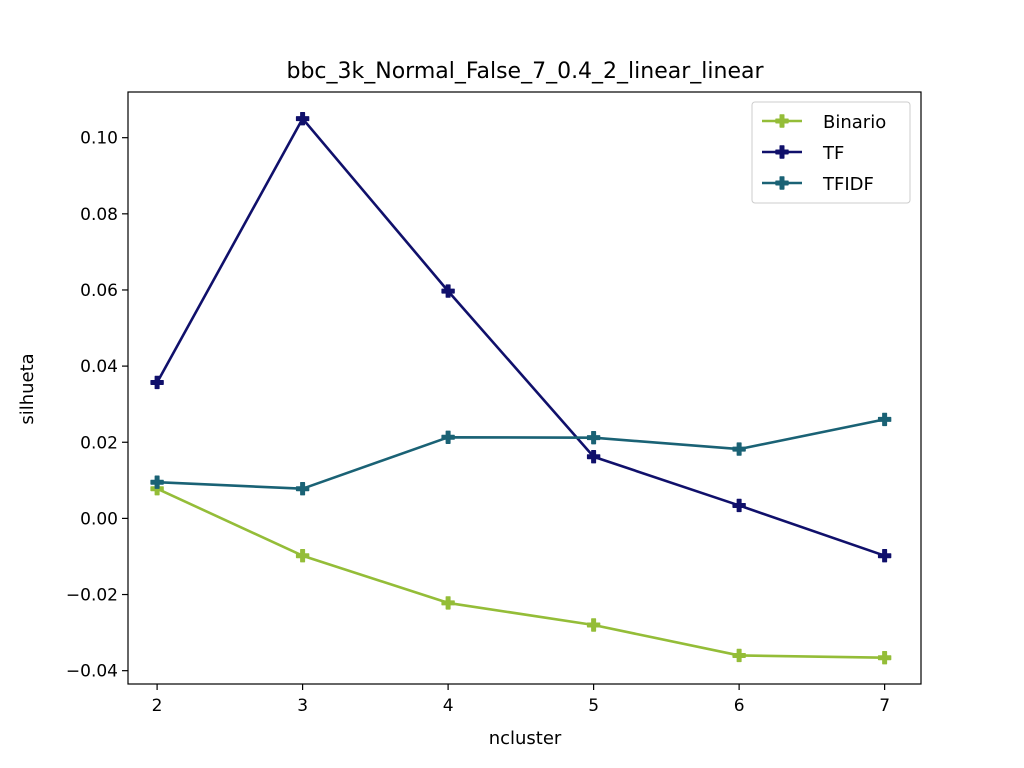 The height and width of the screenshot is (768, 1024). What do you see at coordinates (448, 706) in the screenshot?
I see `x-tick-label: 4` at bounding box center [448, 706].